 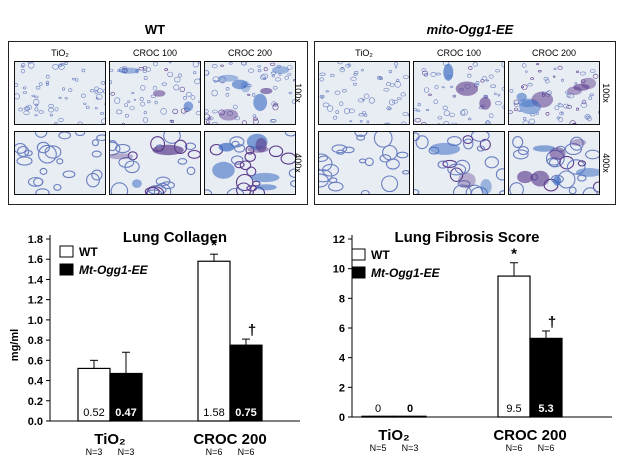 What do you see at coordinates (36, 280) in the screenshot?
I see `y-tick-label: 1.4` at bounding box center [36, 280].